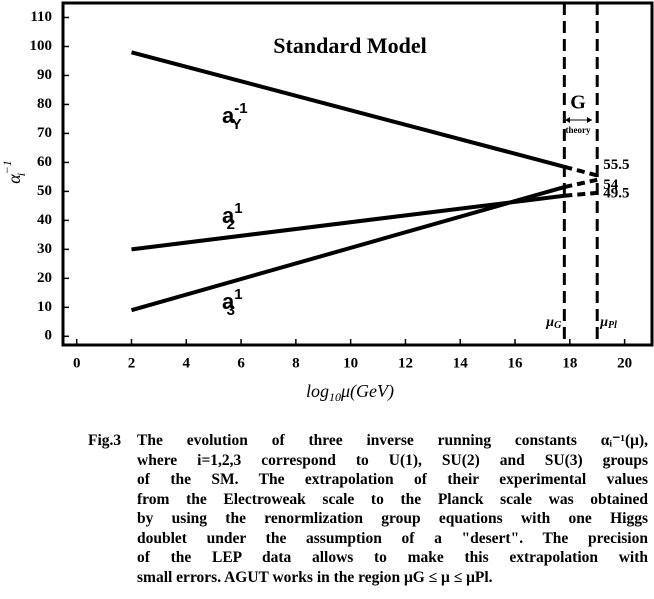  What do you see at coordinates (578, 130) in the screenshot?
I see `annotation-sub: theory` at bounding box center [578, 130].